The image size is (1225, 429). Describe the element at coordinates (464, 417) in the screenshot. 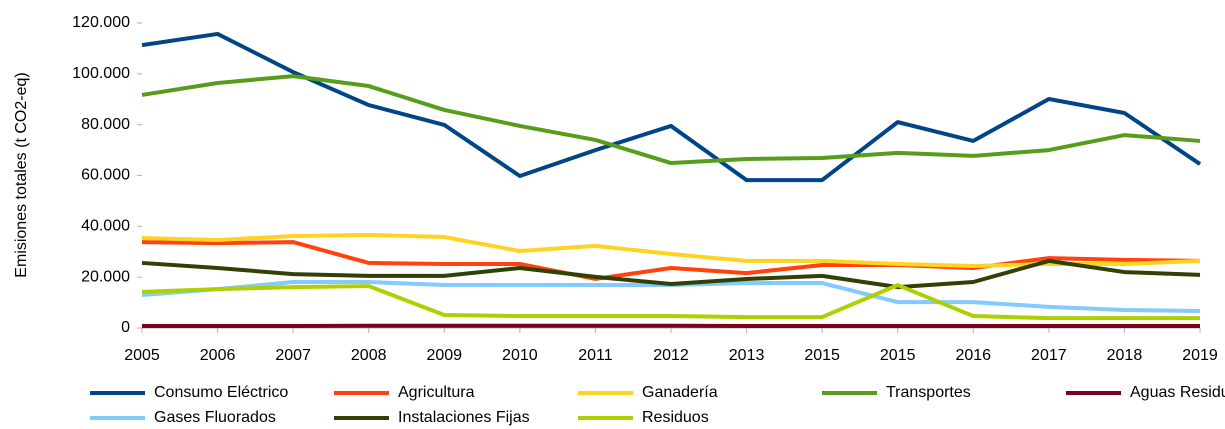

I see `legend-label: Instalaciones Fijas` at that location.